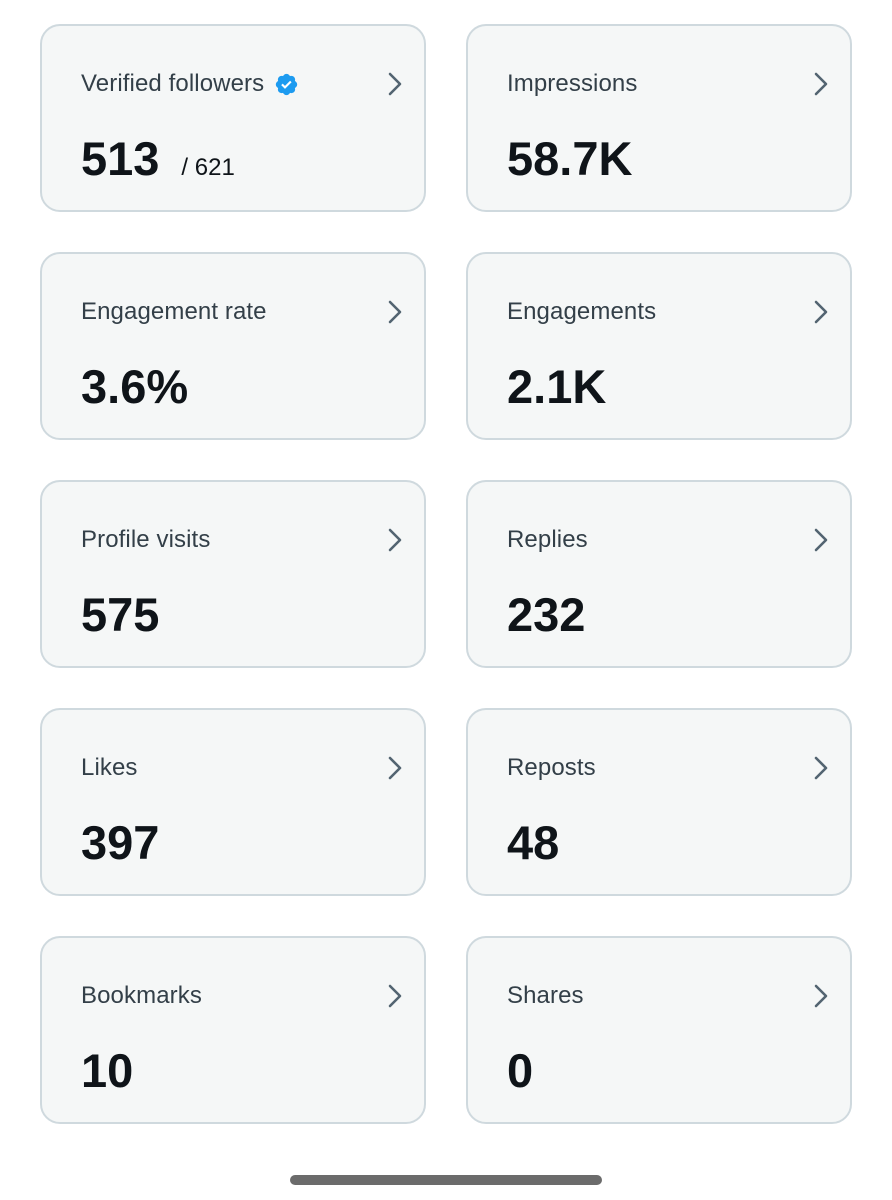 Image resolution: width=892 pixels, height=1200 pixels. I want to click on card-value: 3.6%, so click(135, 386).